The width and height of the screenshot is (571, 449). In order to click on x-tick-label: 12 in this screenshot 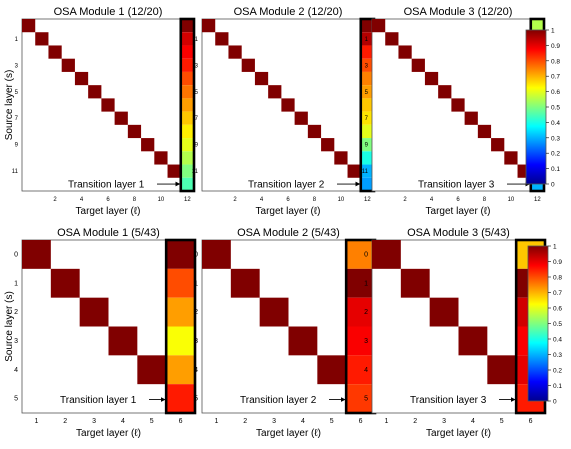, I will do `click(367, 200)`.